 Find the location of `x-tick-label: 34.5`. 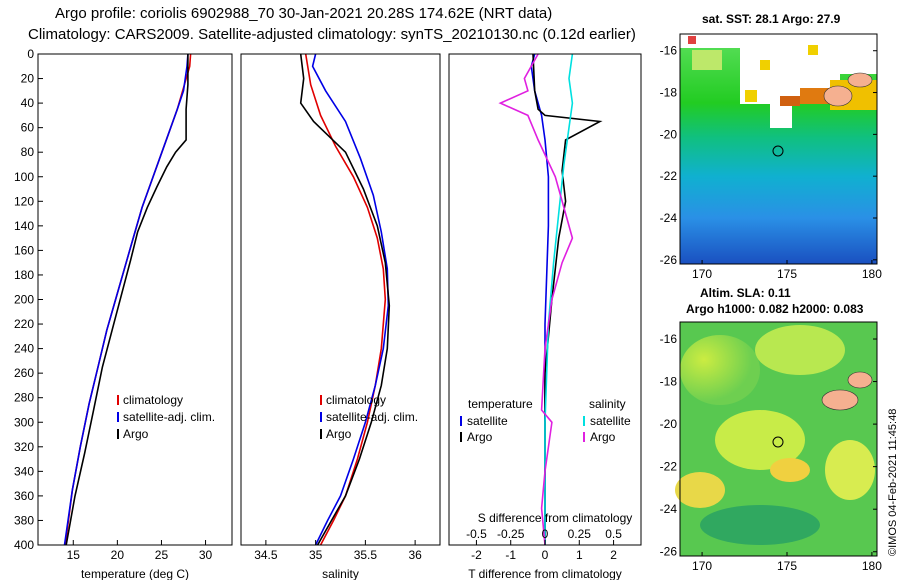

x-tick-label: 34.5 is located at coordinates (266, 555).